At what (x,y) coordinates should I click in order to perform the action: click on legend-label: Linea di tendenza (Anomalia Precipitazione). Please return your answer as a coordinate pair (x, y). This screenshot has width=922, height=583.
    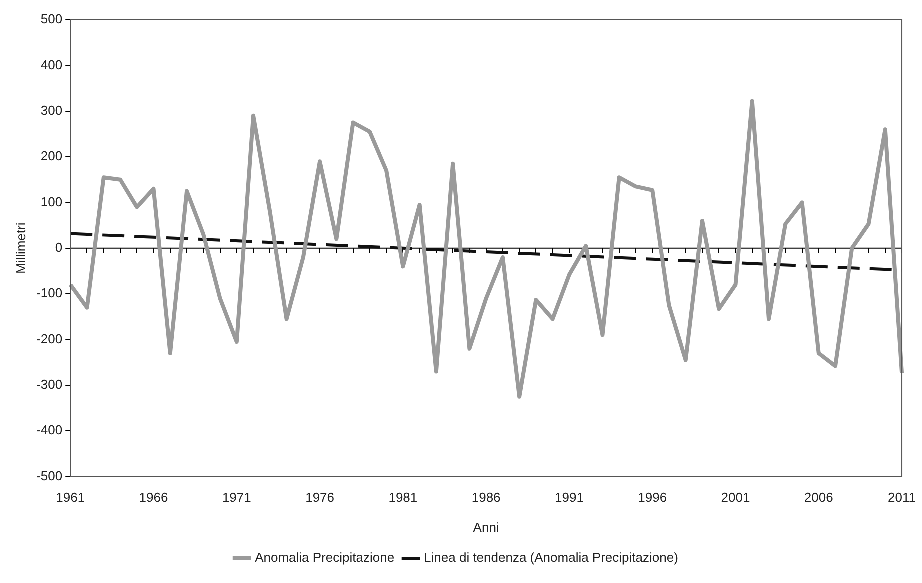
    Looking at the image, I should click on (551, 558).